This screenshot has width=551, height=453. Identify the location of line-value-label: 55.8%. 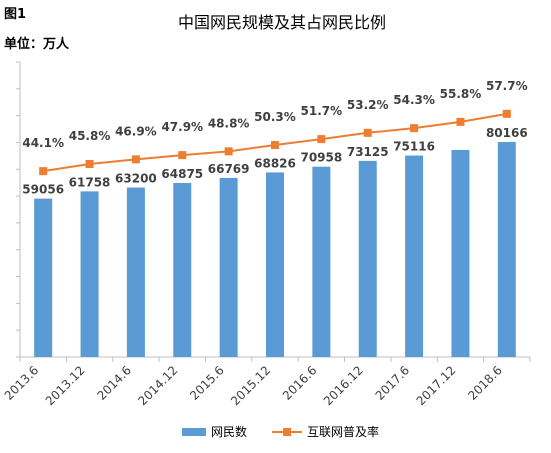
(461, 94).